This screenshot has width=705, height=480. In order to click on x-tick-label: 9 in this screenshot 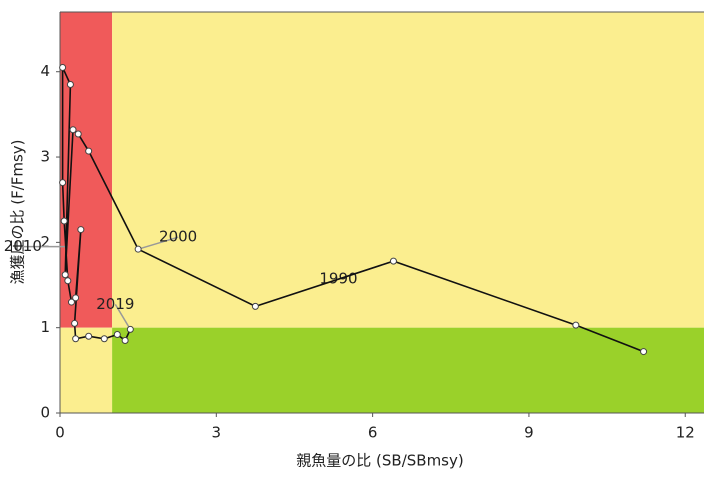, I will do `click(529, 433)`.